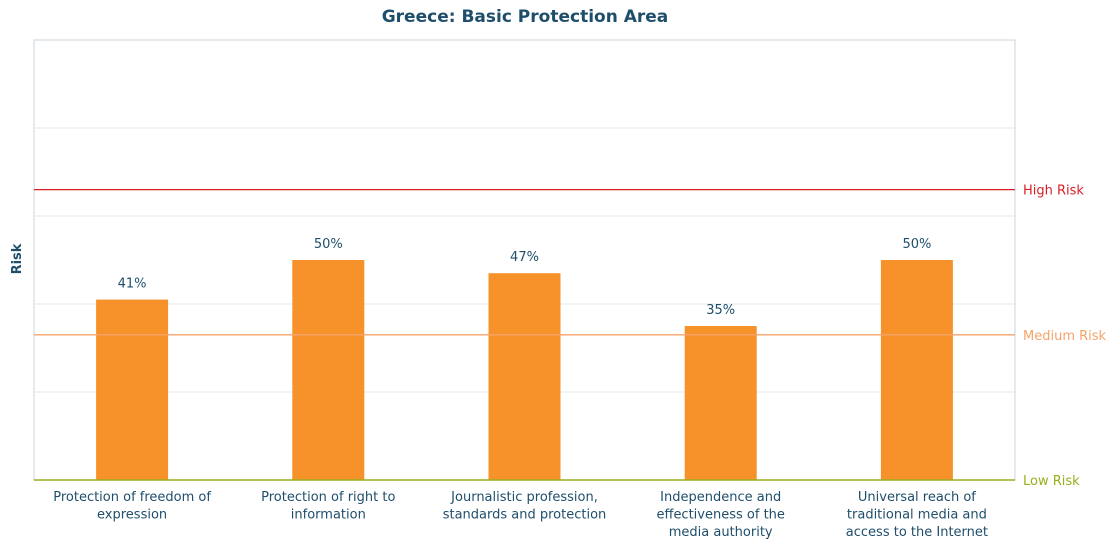  I want to click on bar-value-label: 41%, so click(132, 284).